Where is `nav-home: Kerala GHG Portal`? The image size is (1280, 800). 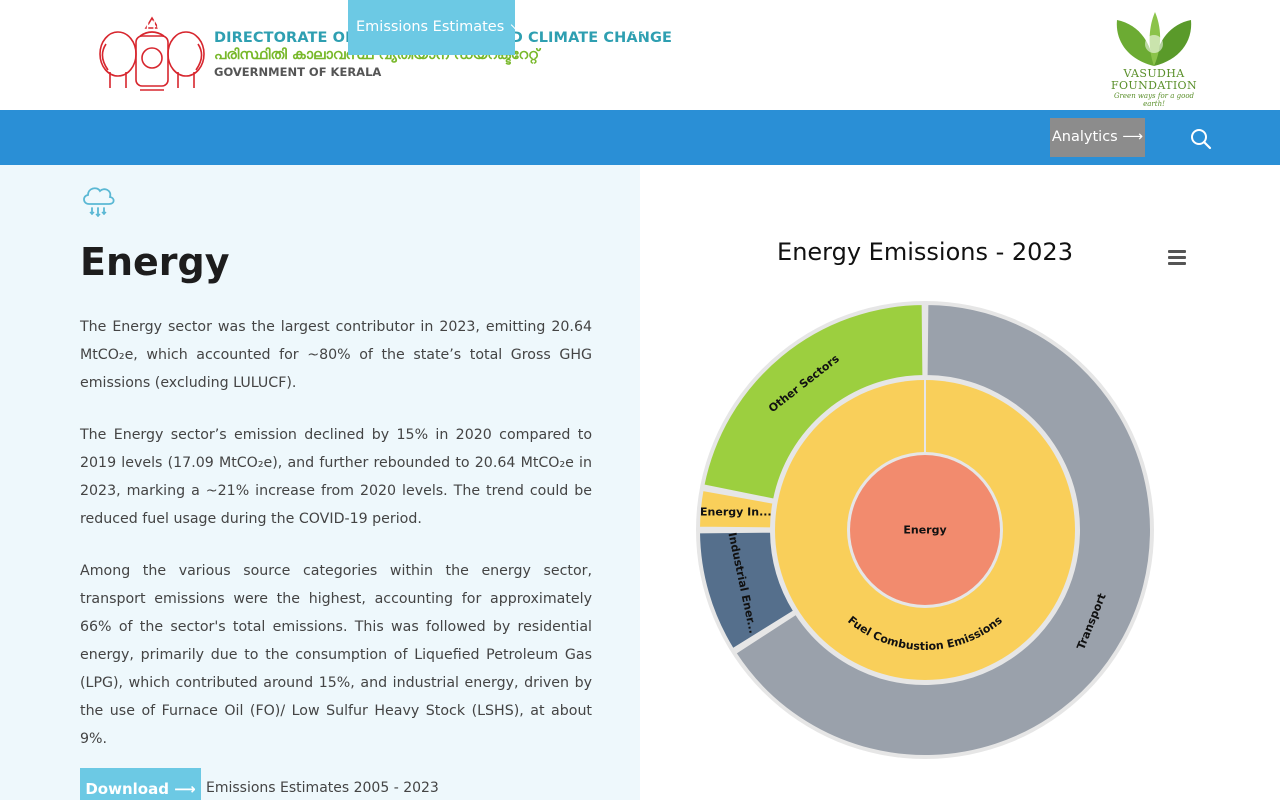 nav-home: Kerala GHG Portal is located at coordinates (138, 27).